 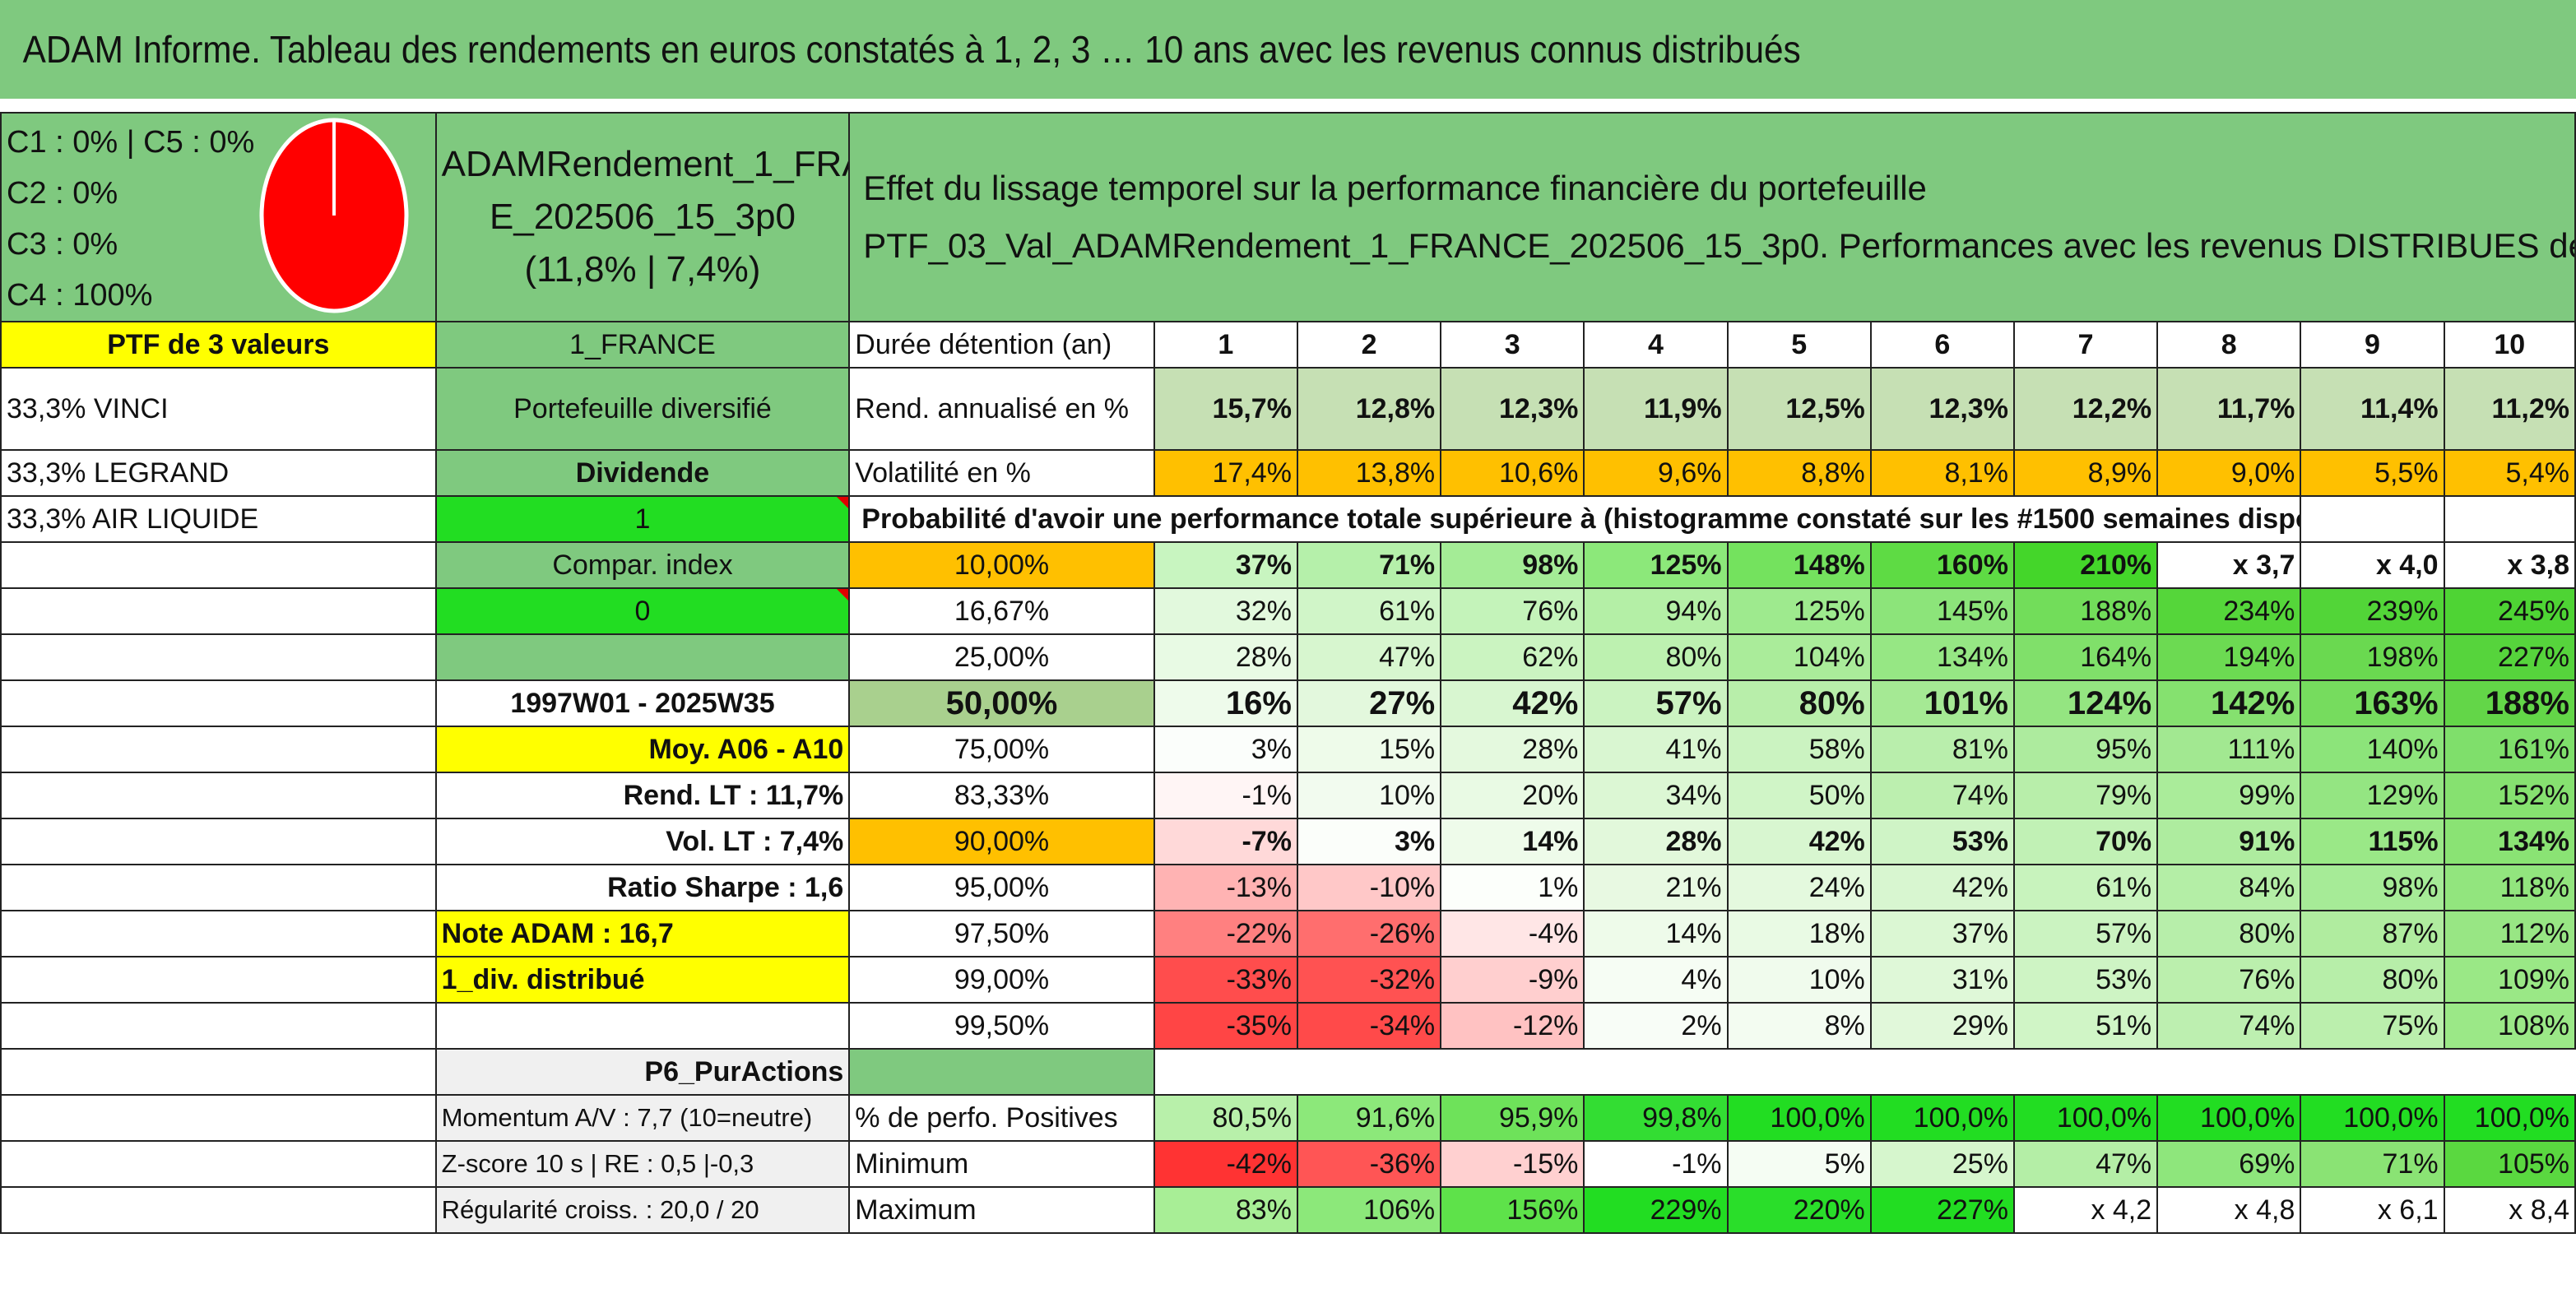 What do you see at coordinates (2085, 409) in the screenshot?
I see `rend-value: 12,2%` at bounding box center [2085, 409].